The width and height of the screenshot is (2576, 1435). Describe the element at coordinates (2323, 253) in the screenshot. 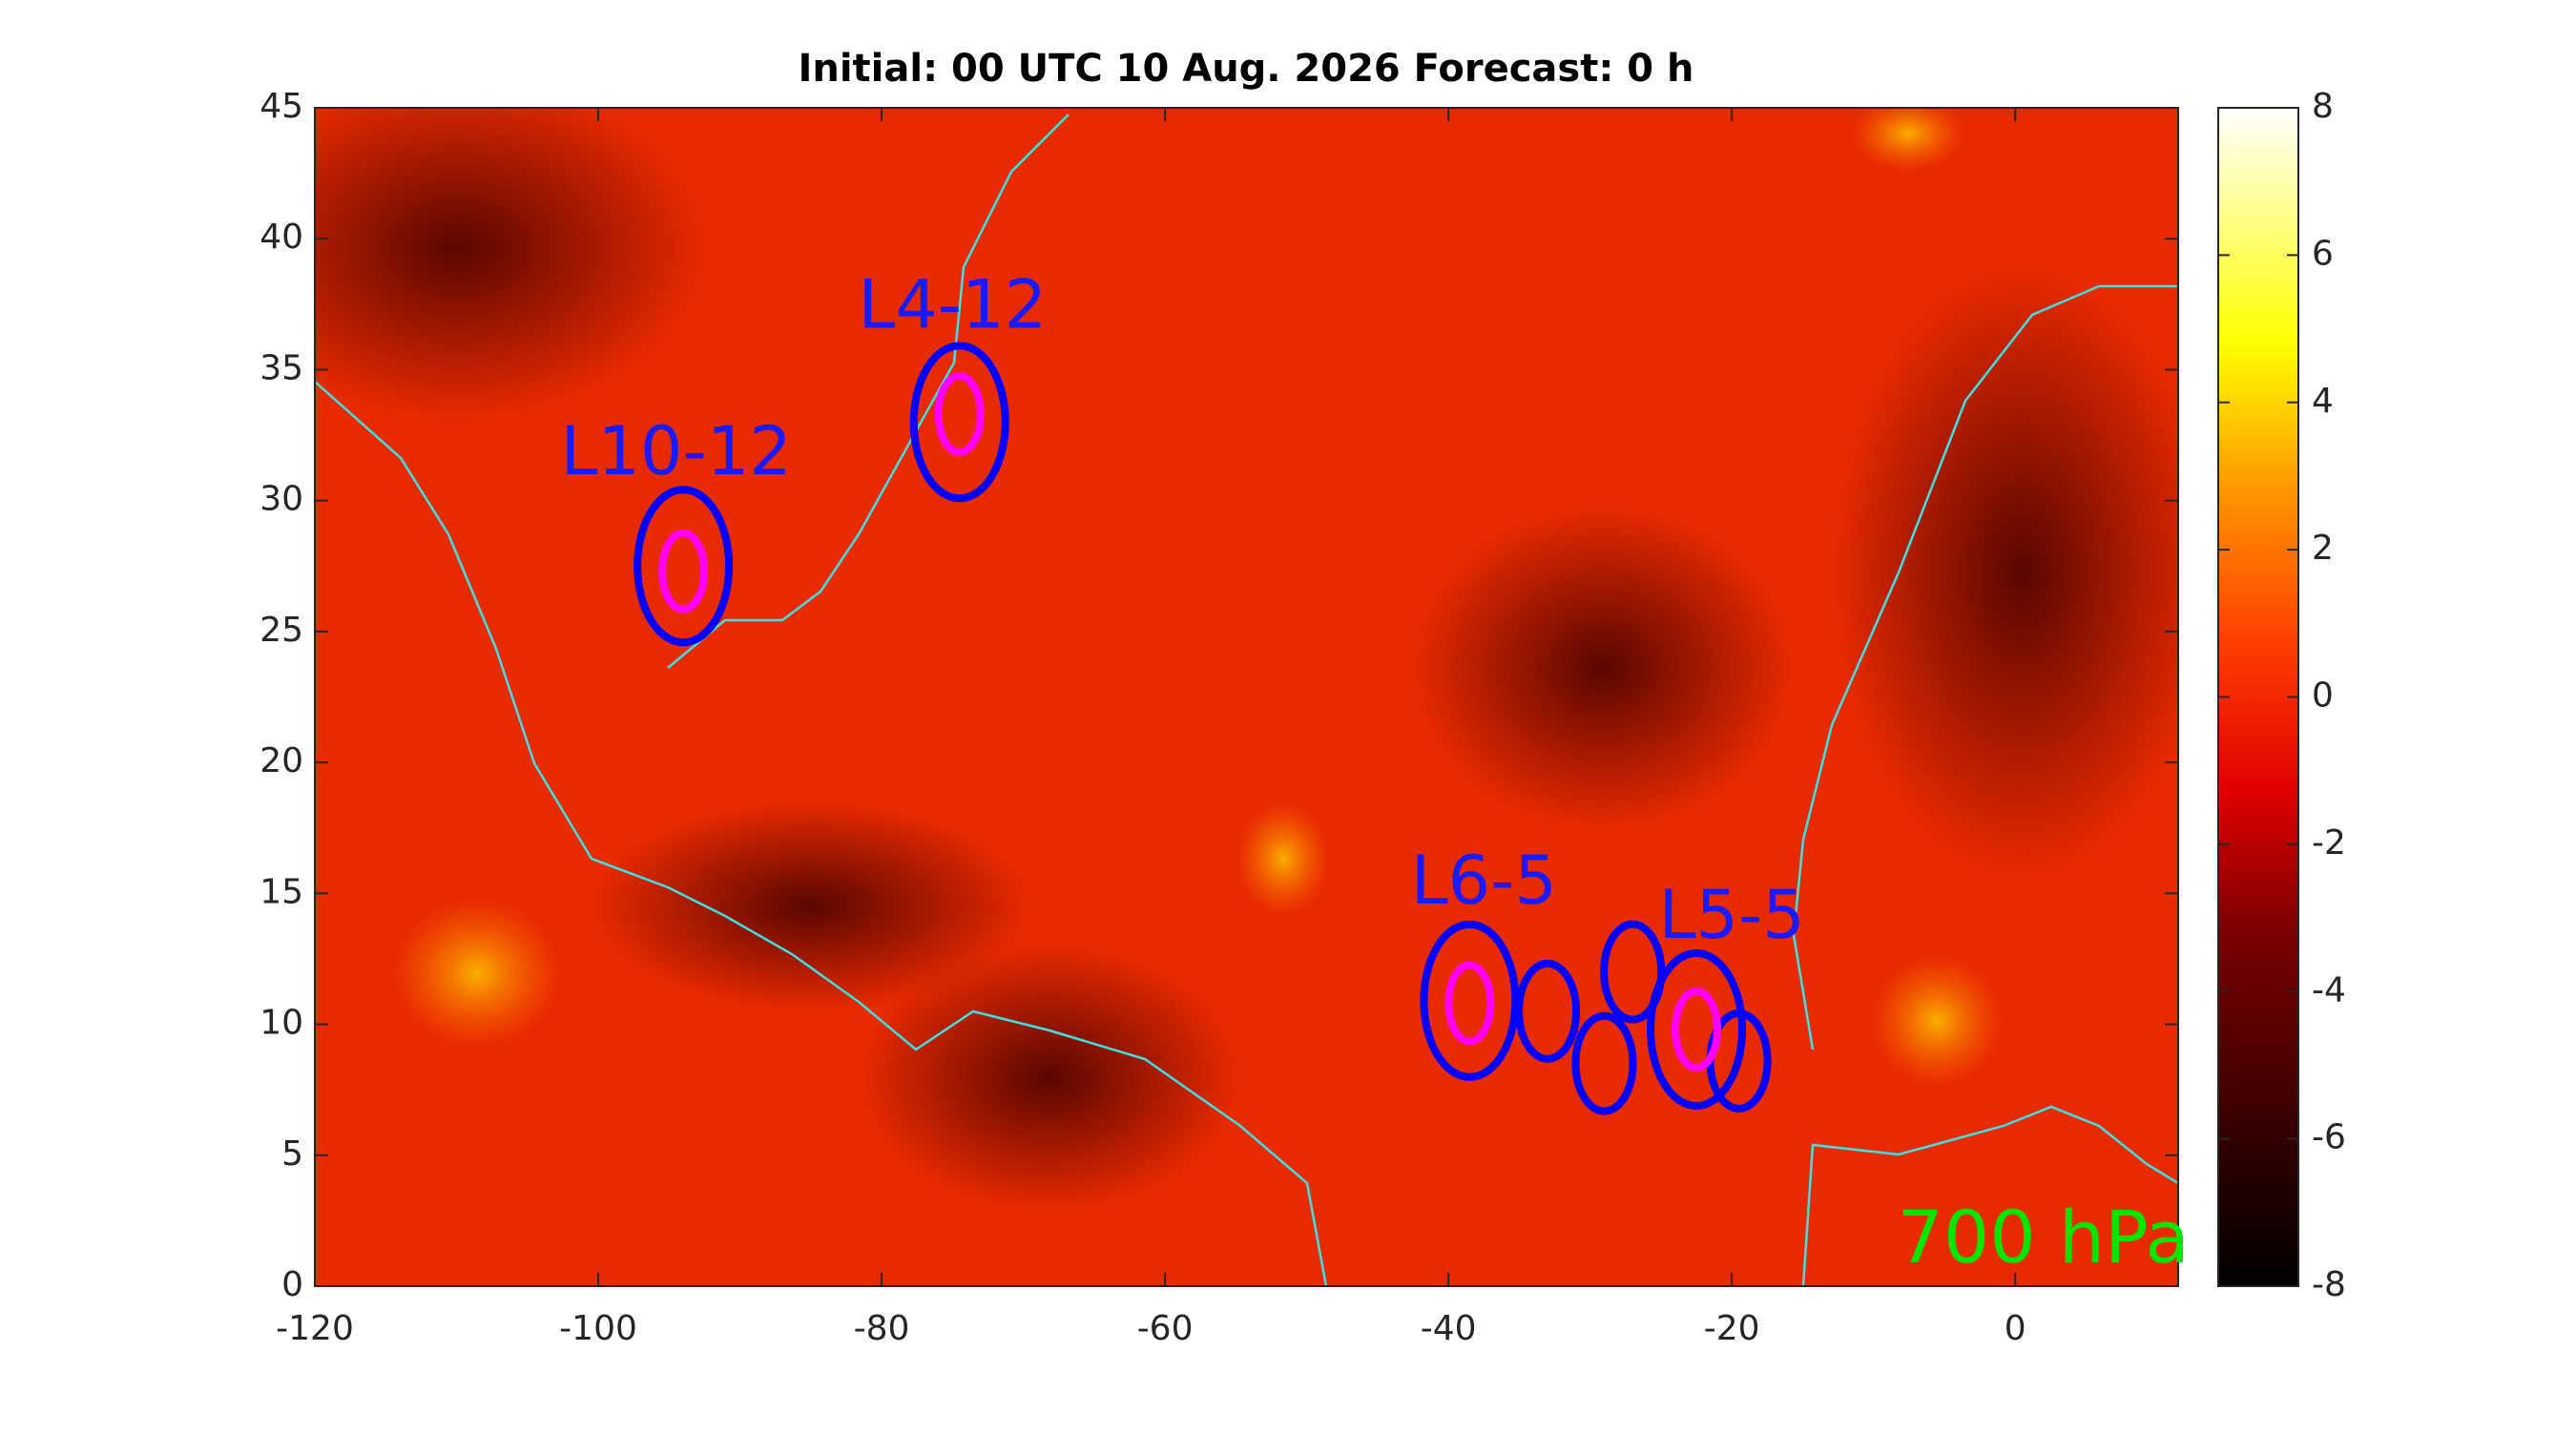

I see `colorbar-tick-label: 6` at that location.